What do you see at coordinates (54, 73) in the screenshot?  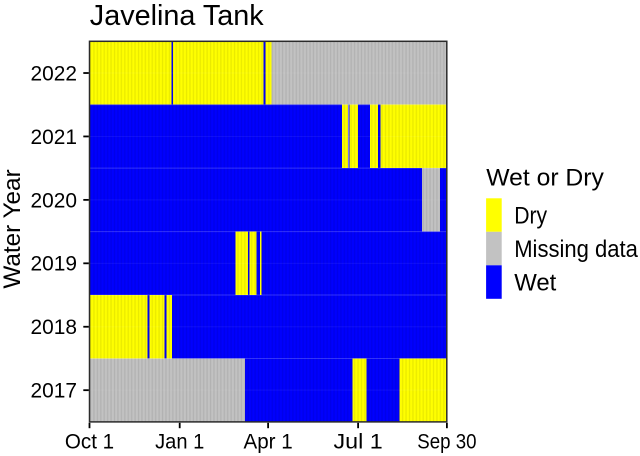 I see `svg-text: 2022` at bounding box center [54, 73].